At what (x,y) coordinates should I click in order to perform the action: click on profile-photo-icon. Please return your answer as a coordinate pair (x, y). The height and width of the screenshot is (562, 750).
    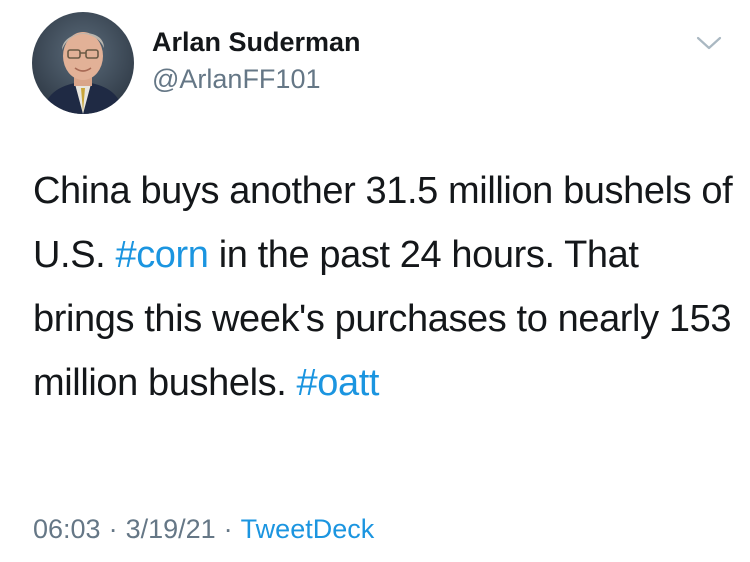
    Looking at the image, I should click on (83, 63).